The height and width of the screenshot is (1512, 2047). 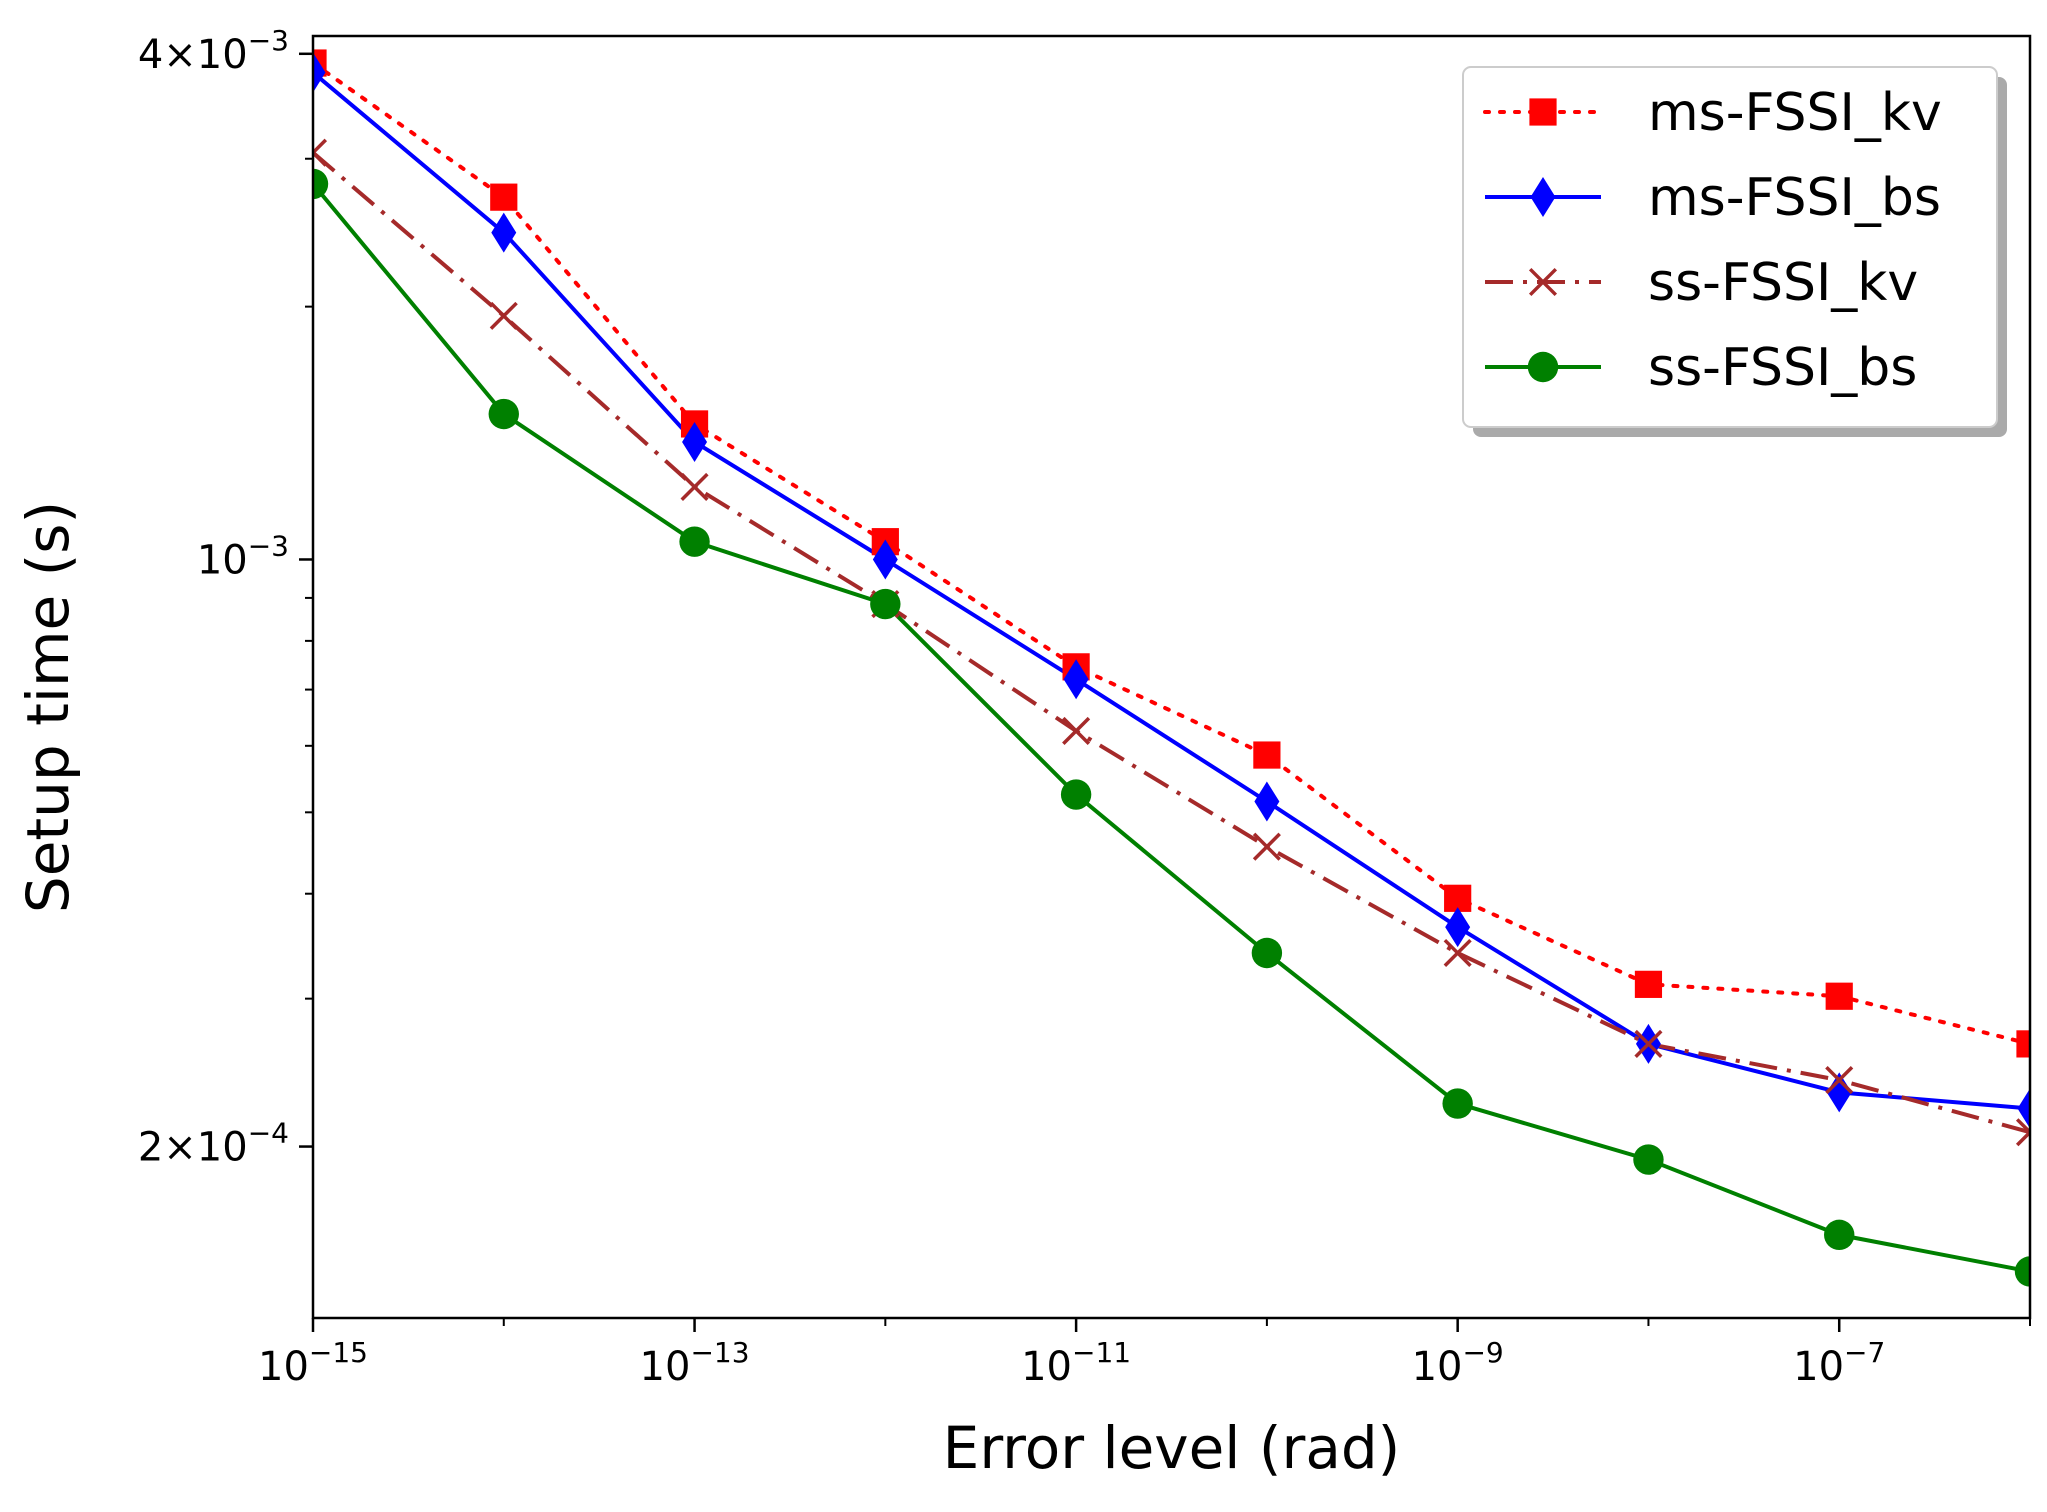 What do you see at coordinates (1783, 283) in the screenshot?
I see `legend-label: ss-FSSI_kv` at bounding box center [1783, 283].